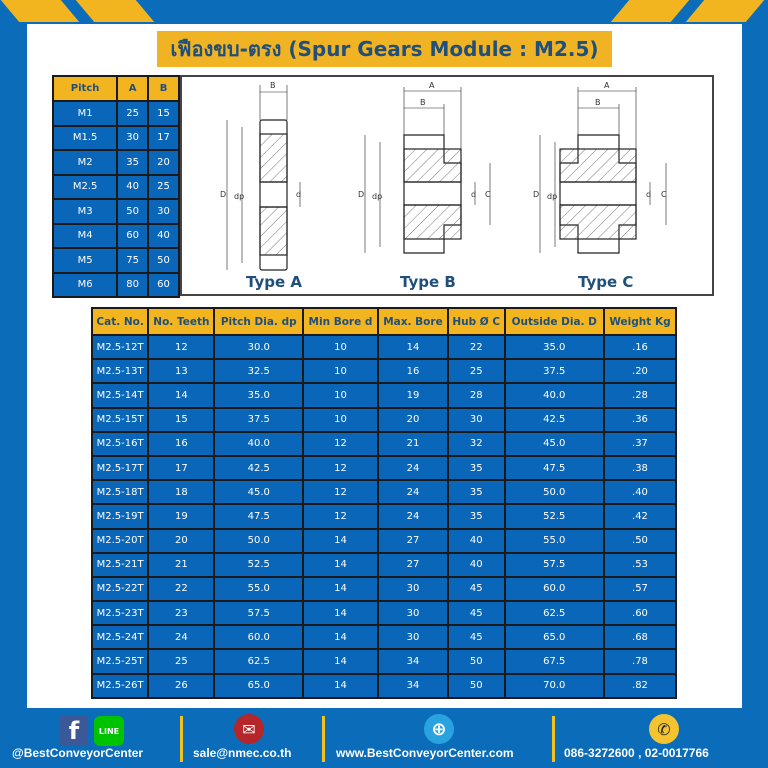 This screenshot has width=768, height=768. What do you see at coordinates (120, 347) in the screenshot?
I see `table-cell: M2.5-12T` at bounding box center [120, 347].